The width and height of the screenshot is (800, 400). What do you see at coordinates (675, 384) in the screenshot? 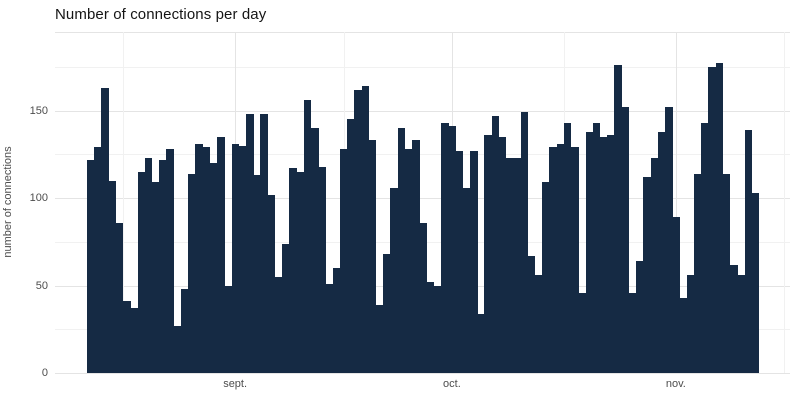
I see `x-tick-label: nov.` at bounding box center [675, 384].